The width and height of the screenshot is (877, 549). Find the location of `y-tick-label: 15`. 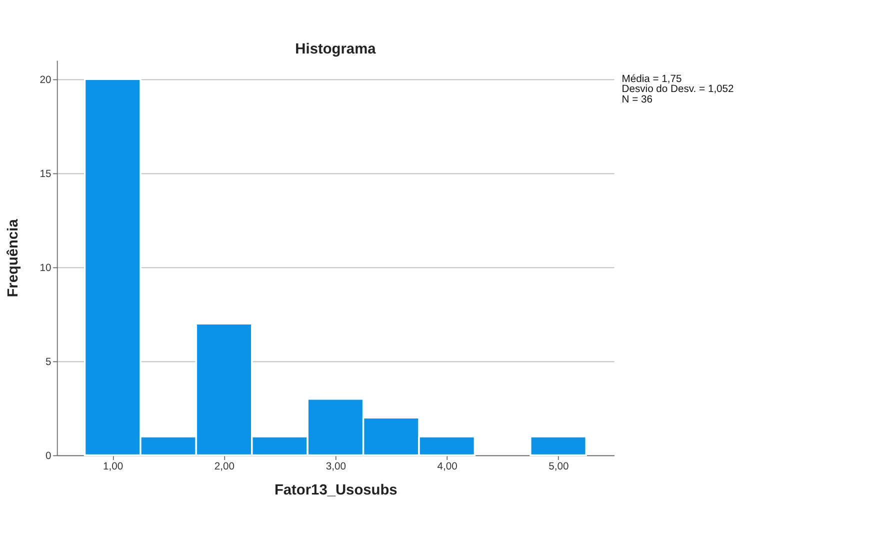

y-tick-label: 15 is located at coordinates (46, 174).